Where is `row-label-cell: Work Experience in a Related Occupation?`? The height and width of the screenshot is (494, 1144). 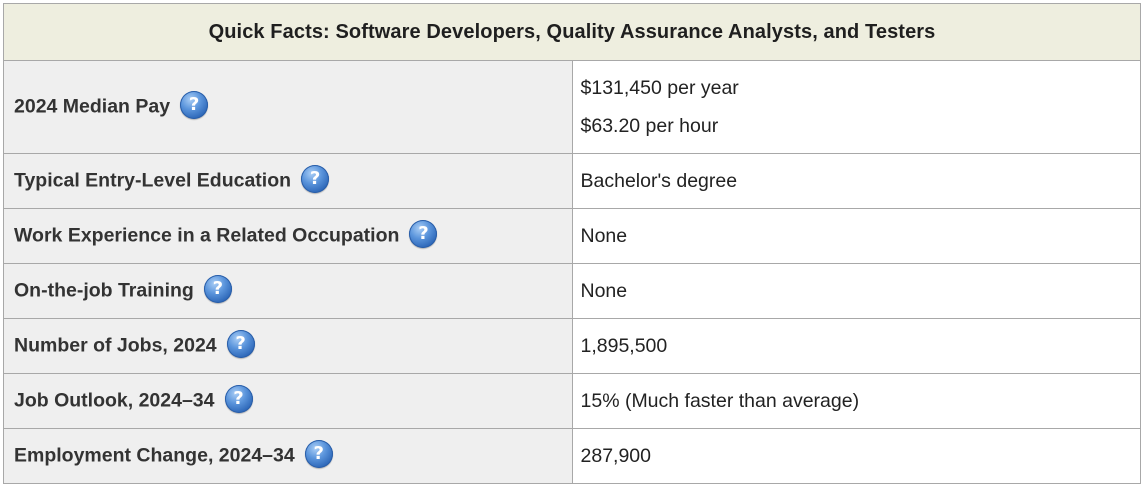
row-label-cell: Work Experience in a Related Occupation? is located at coordinates (288, 236).